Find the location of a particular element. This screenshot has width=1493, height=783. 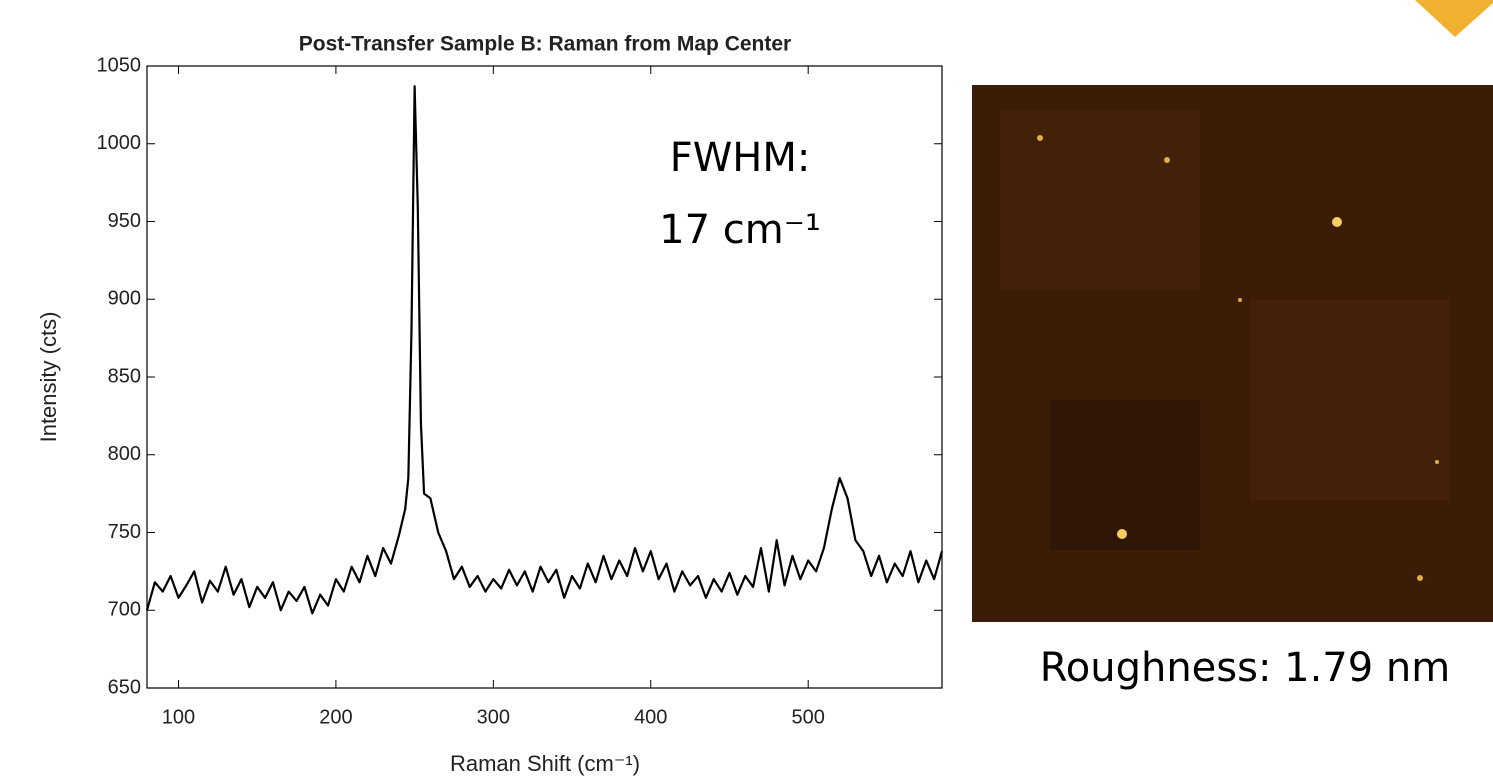

annotation: FWHM: is located at coordinates (740, 158).